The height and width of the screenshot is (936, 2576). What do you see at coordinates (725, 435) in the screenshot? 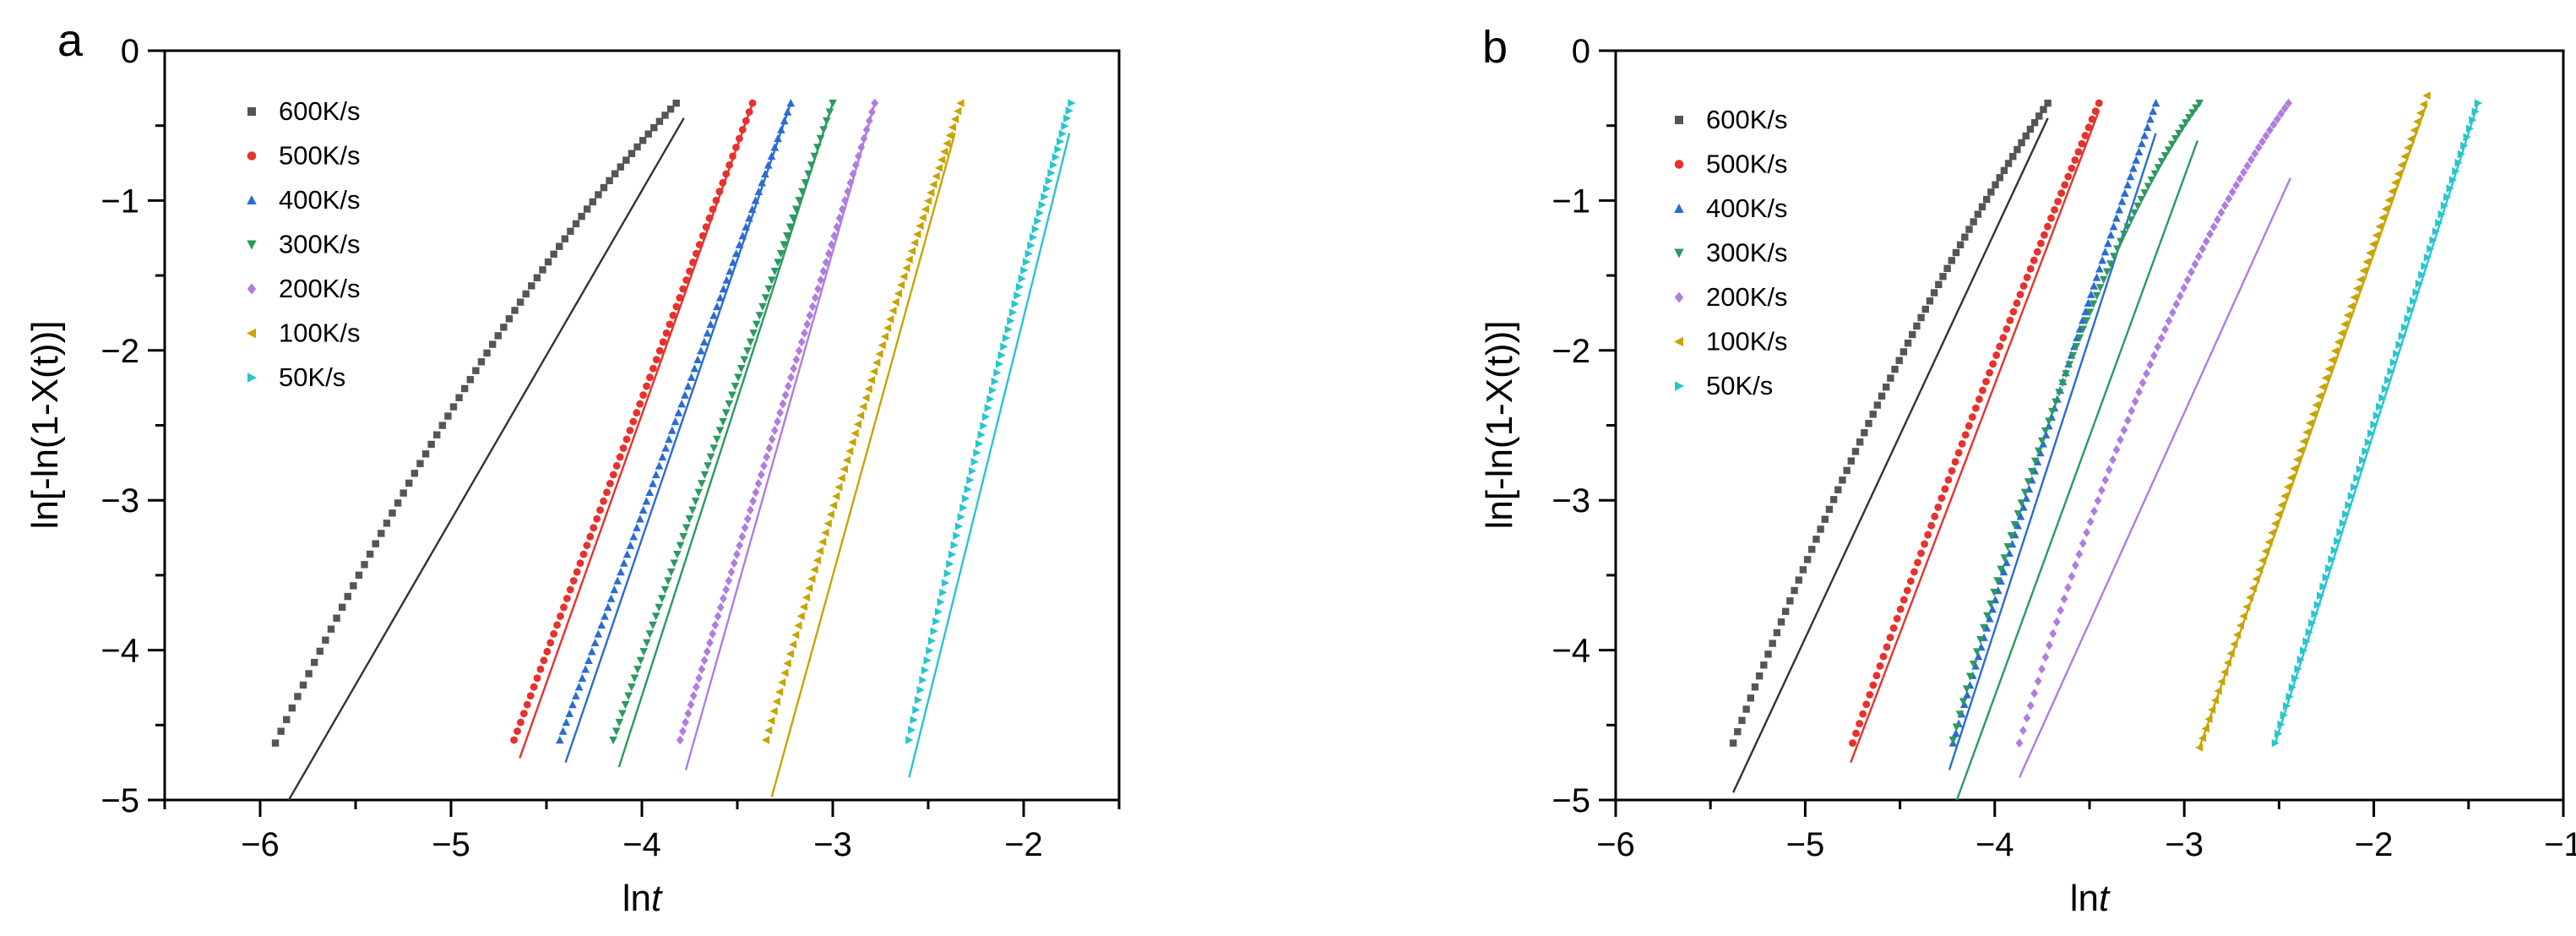
I see `fit-line` at bounding box center [725, 435].